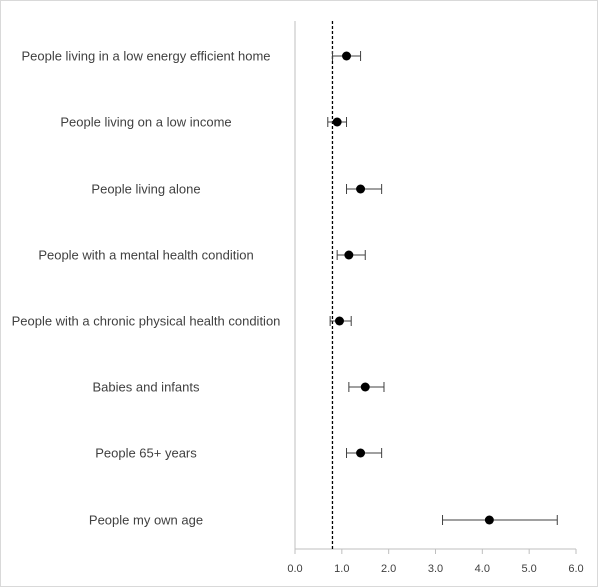 The image size is (599, 588). I want to click on x-tick-label: 6.0, so click(576, 569).